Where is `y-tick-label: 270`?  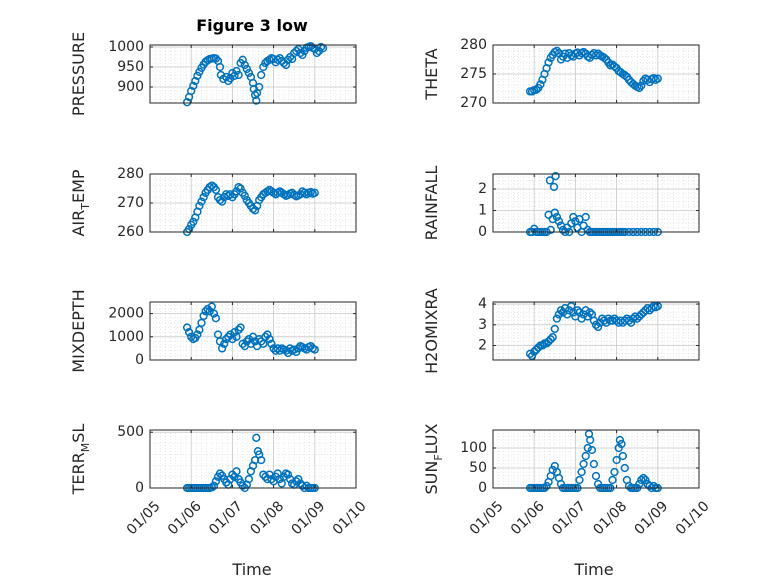
y-tick-label: 270 is located at coordinates (130, 203).